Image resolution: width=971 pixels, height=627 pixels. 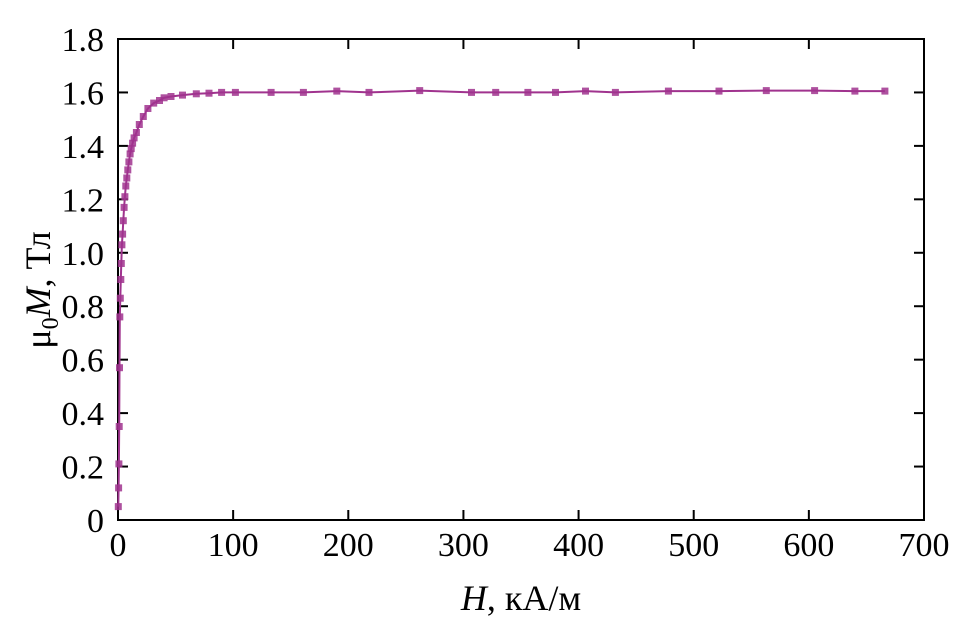 I want to click on y-axis-label-mu: μ, so click(x=38, y=338).